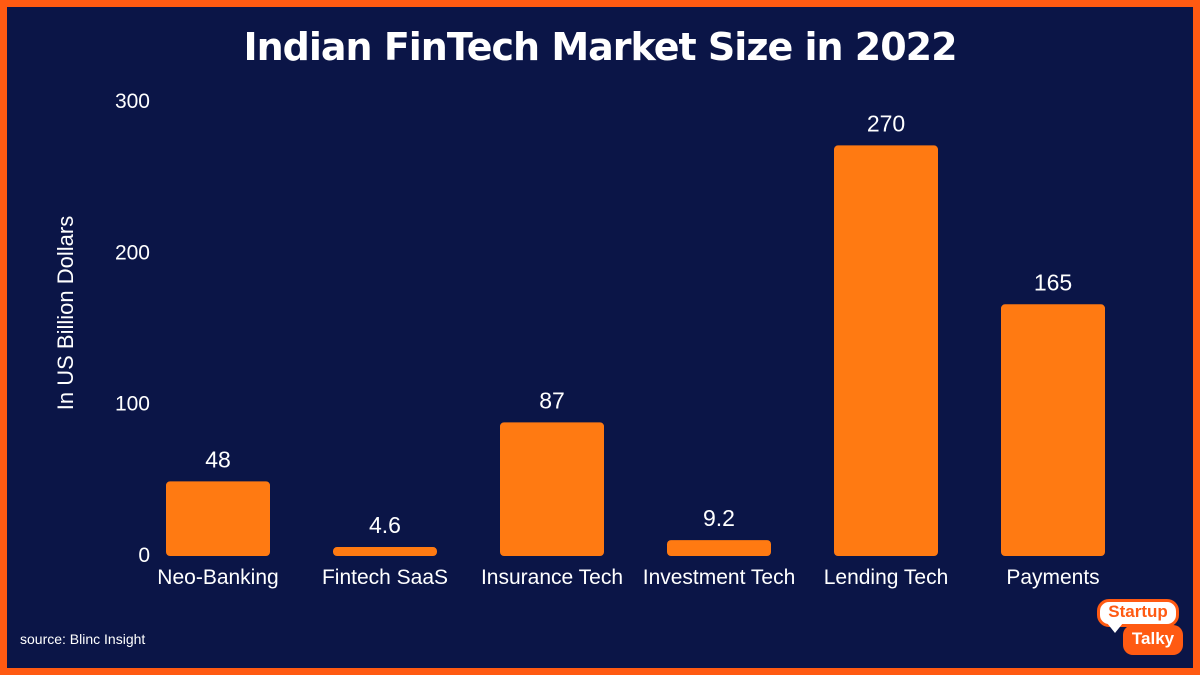  I want to click on startup-talky-logo: Startup Talky, so click(1140, 630).